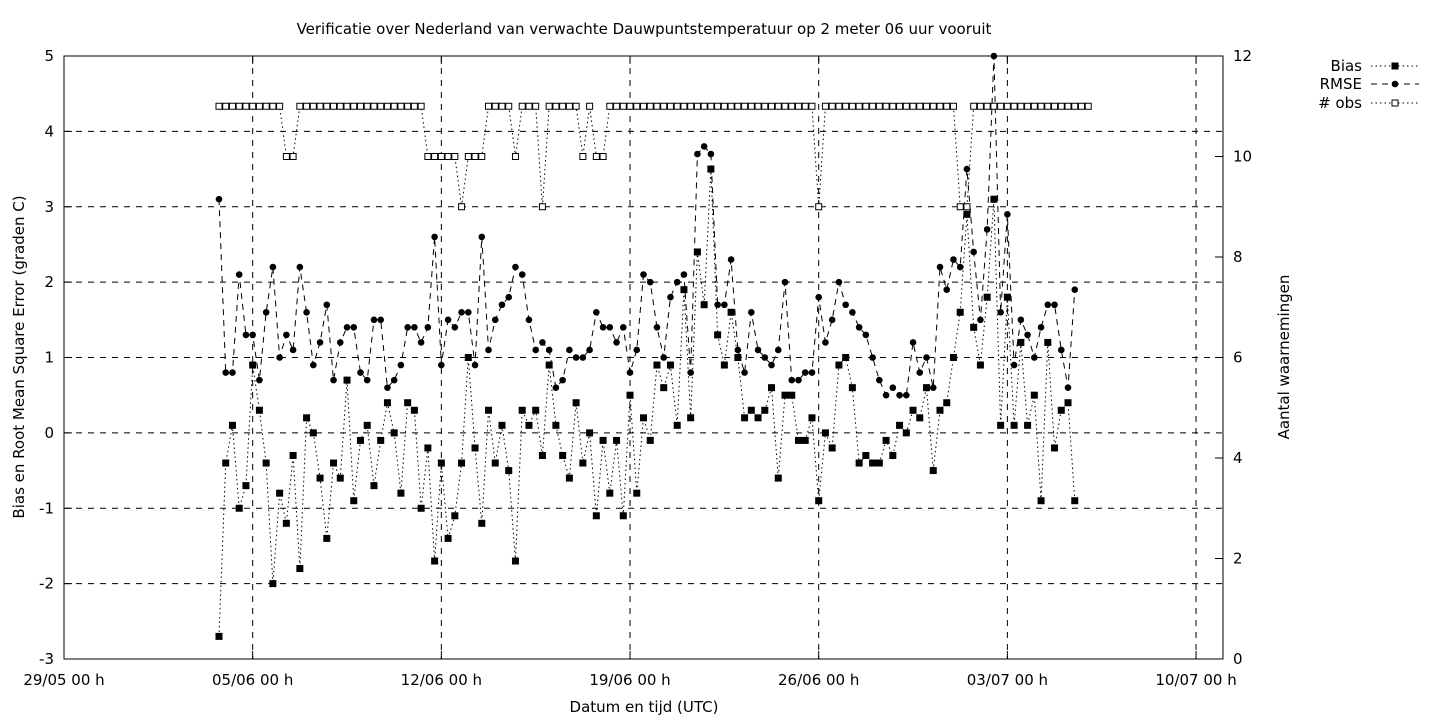 The height and width of the screenshot is (720, 1440). Describe the element at coordinates (46, 584) in the screenshot. I see `y-tick-label: -2` at that location.